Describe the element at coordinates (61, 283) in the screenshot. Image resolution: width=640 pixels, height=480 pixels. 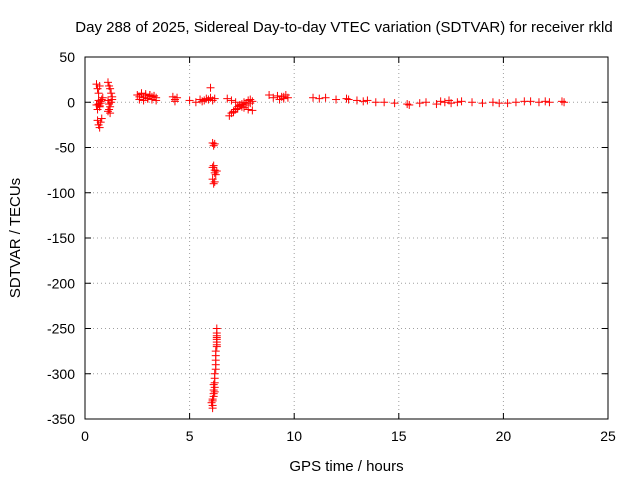
I see `y-tick-label: -200` at that location.